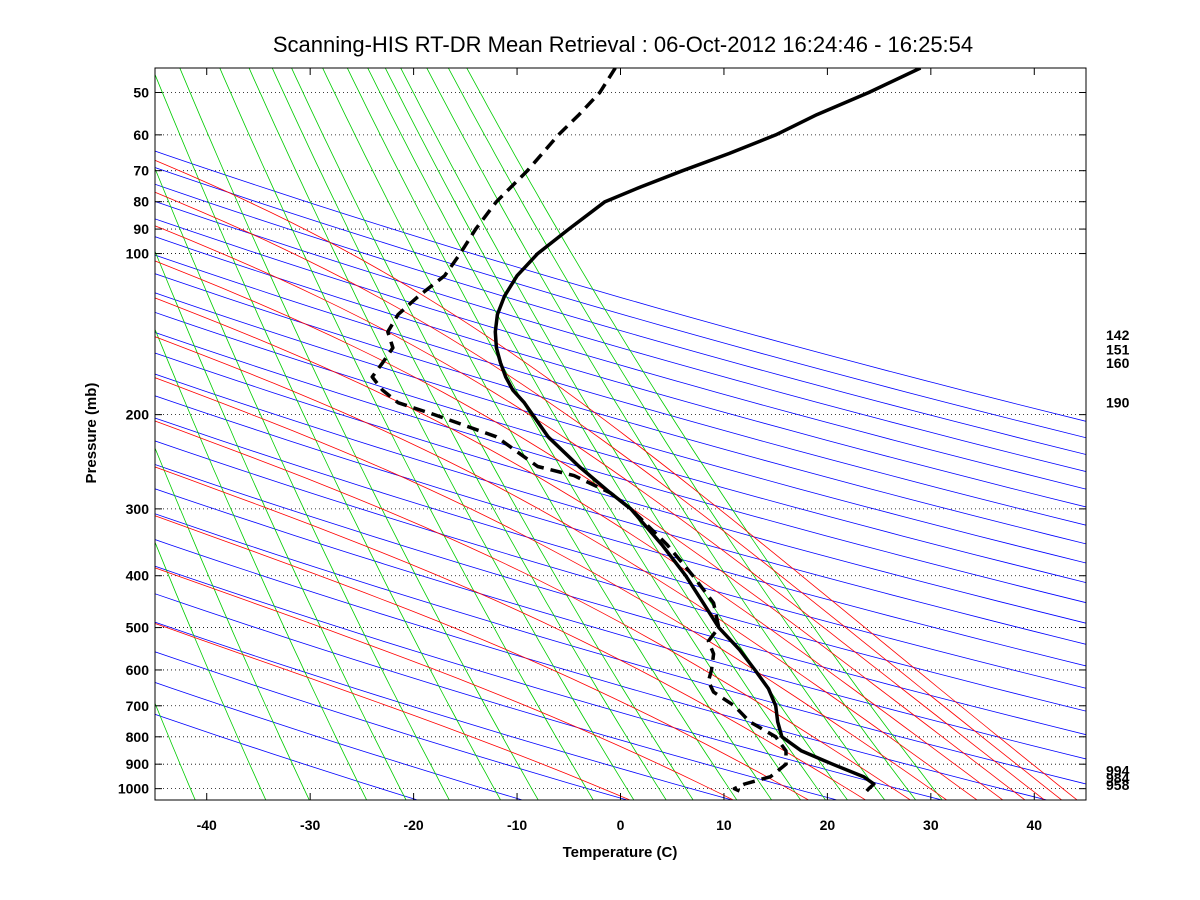 This screenshot has width=1200, height=900. What do you see at coordinates (133, 789) in the screenshot?
I see `y-tick-label: 1000` at bounding box center [133, 789].